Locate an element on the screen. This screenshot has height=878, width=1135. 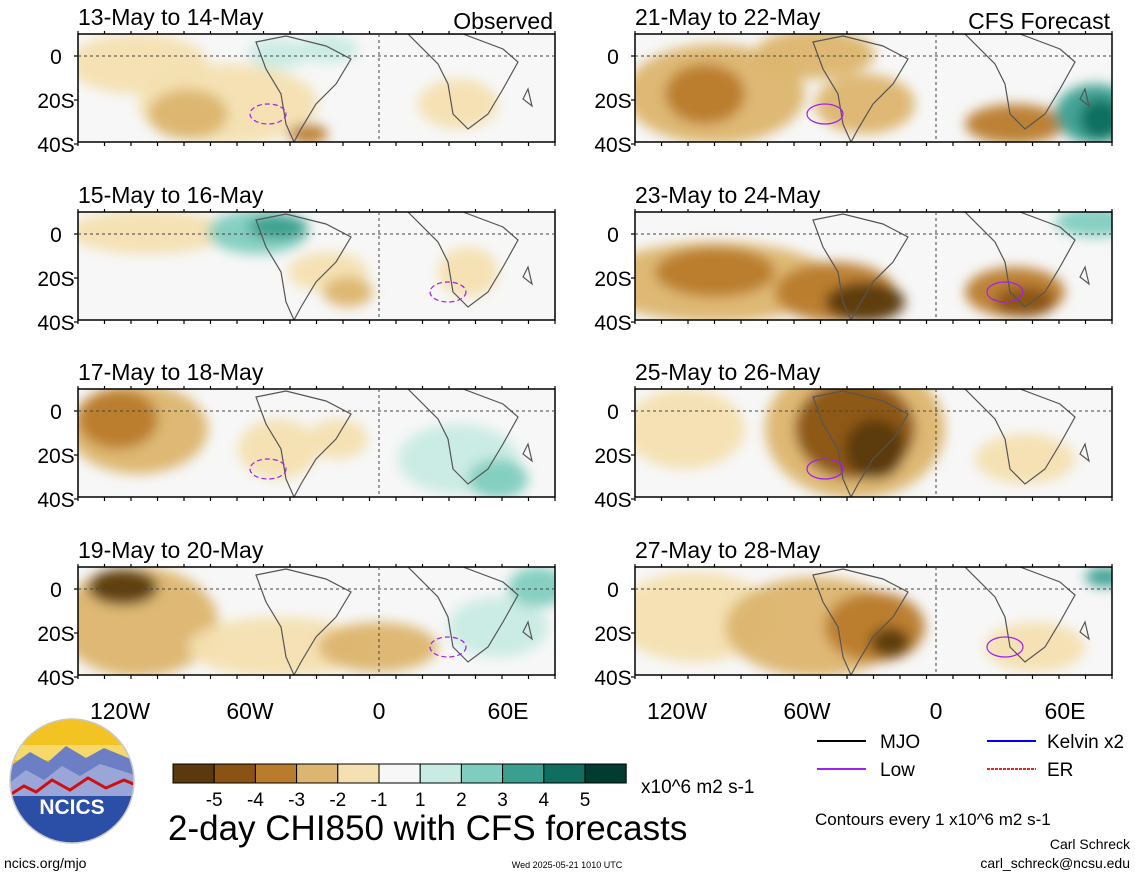
ncics-logo: NCICS is located at coordinates (72, 781).